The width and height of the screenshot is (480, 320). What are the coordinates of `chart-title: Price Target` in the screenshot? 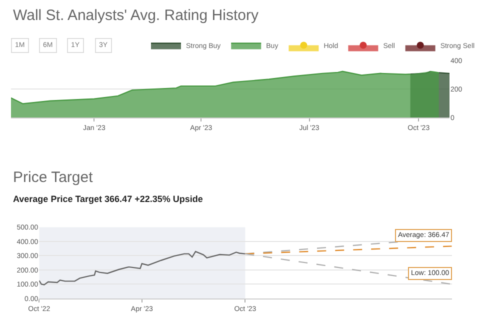 It's located at (53, 177).